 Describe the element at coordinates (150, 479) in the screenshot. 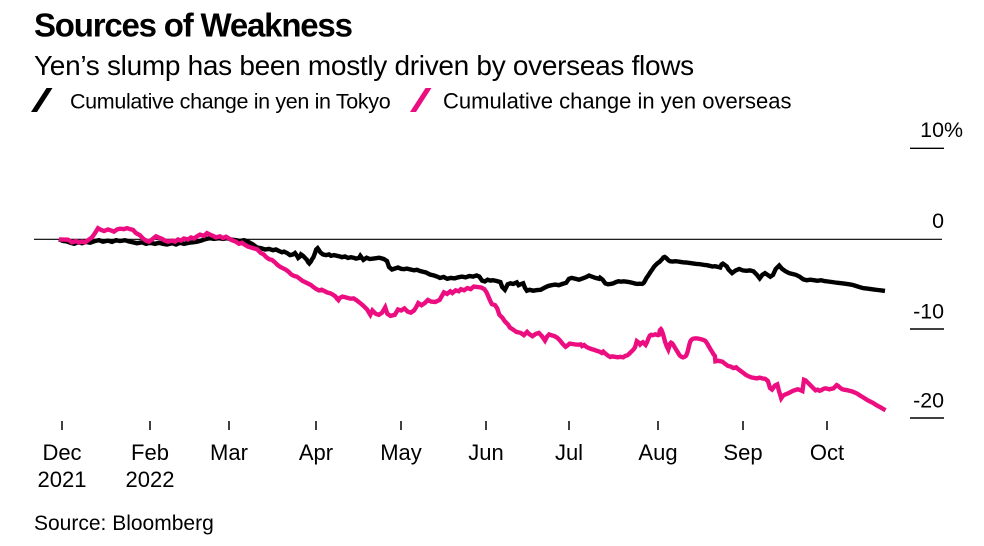

I see `svg-text: 2022` at that location.